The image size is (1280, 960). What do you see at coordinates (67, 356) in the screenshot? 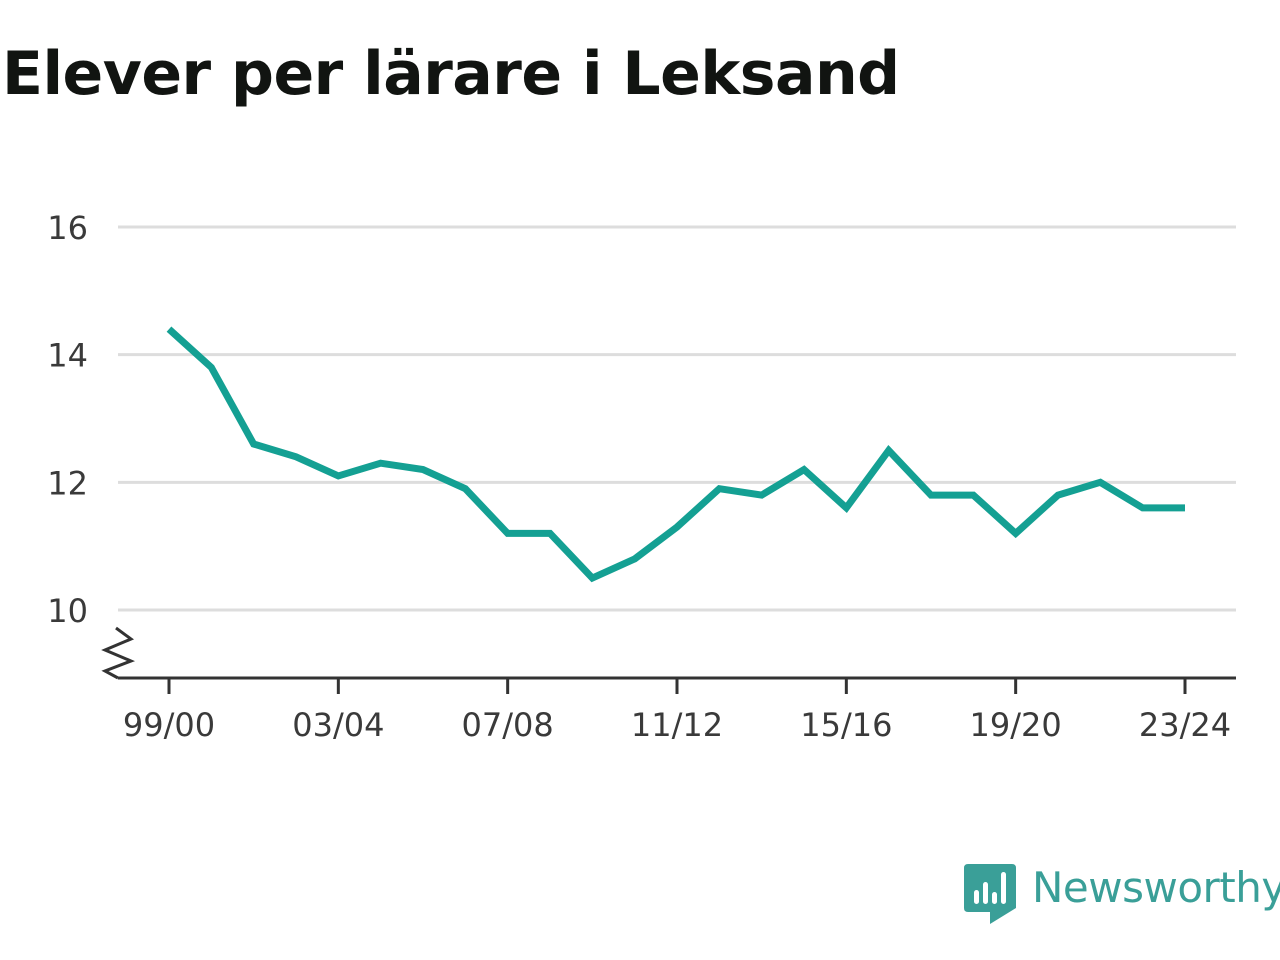
I see `y-tick-label: 14` at bounding box center [67, 356].